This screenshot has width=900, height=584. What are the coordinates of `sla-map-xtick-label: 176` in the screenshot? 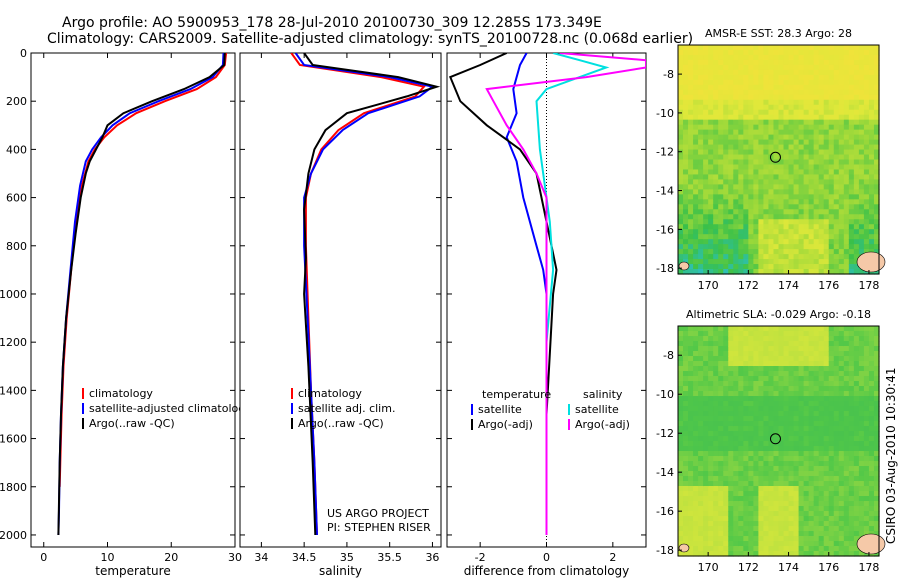 It's located at (828, 567).